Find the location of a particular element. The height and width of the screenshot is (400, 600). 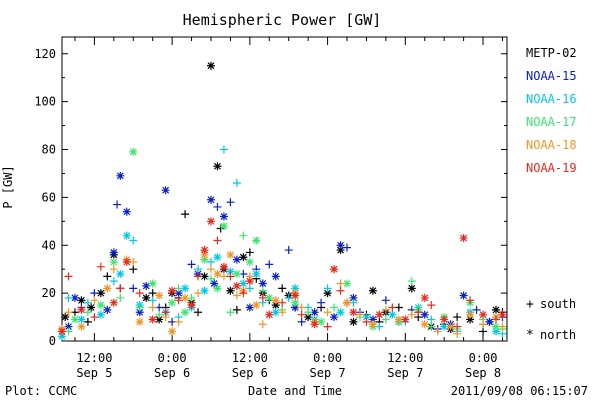

x-tick-label-day: Sep 8 is located at coordinates (483, 373).